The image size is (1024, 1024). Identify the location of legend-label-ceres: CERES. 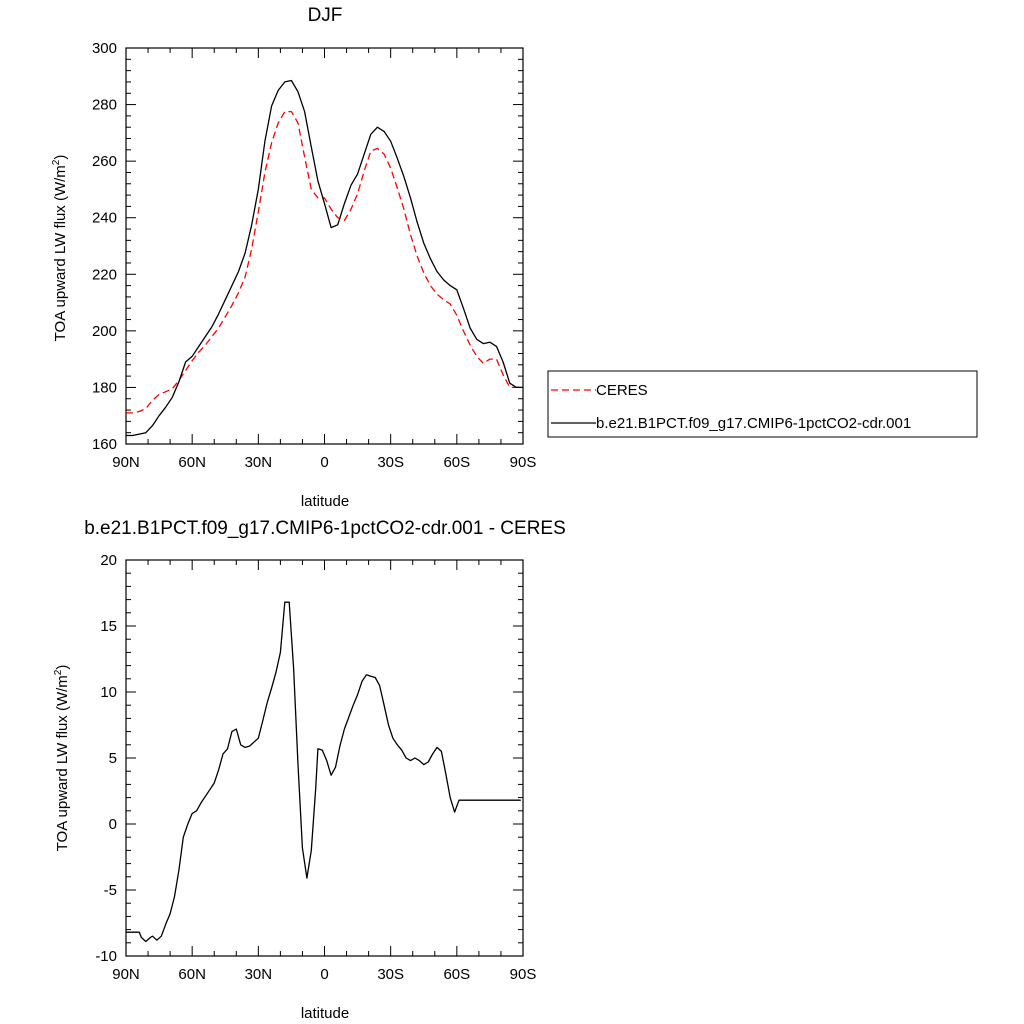
(622, 390).